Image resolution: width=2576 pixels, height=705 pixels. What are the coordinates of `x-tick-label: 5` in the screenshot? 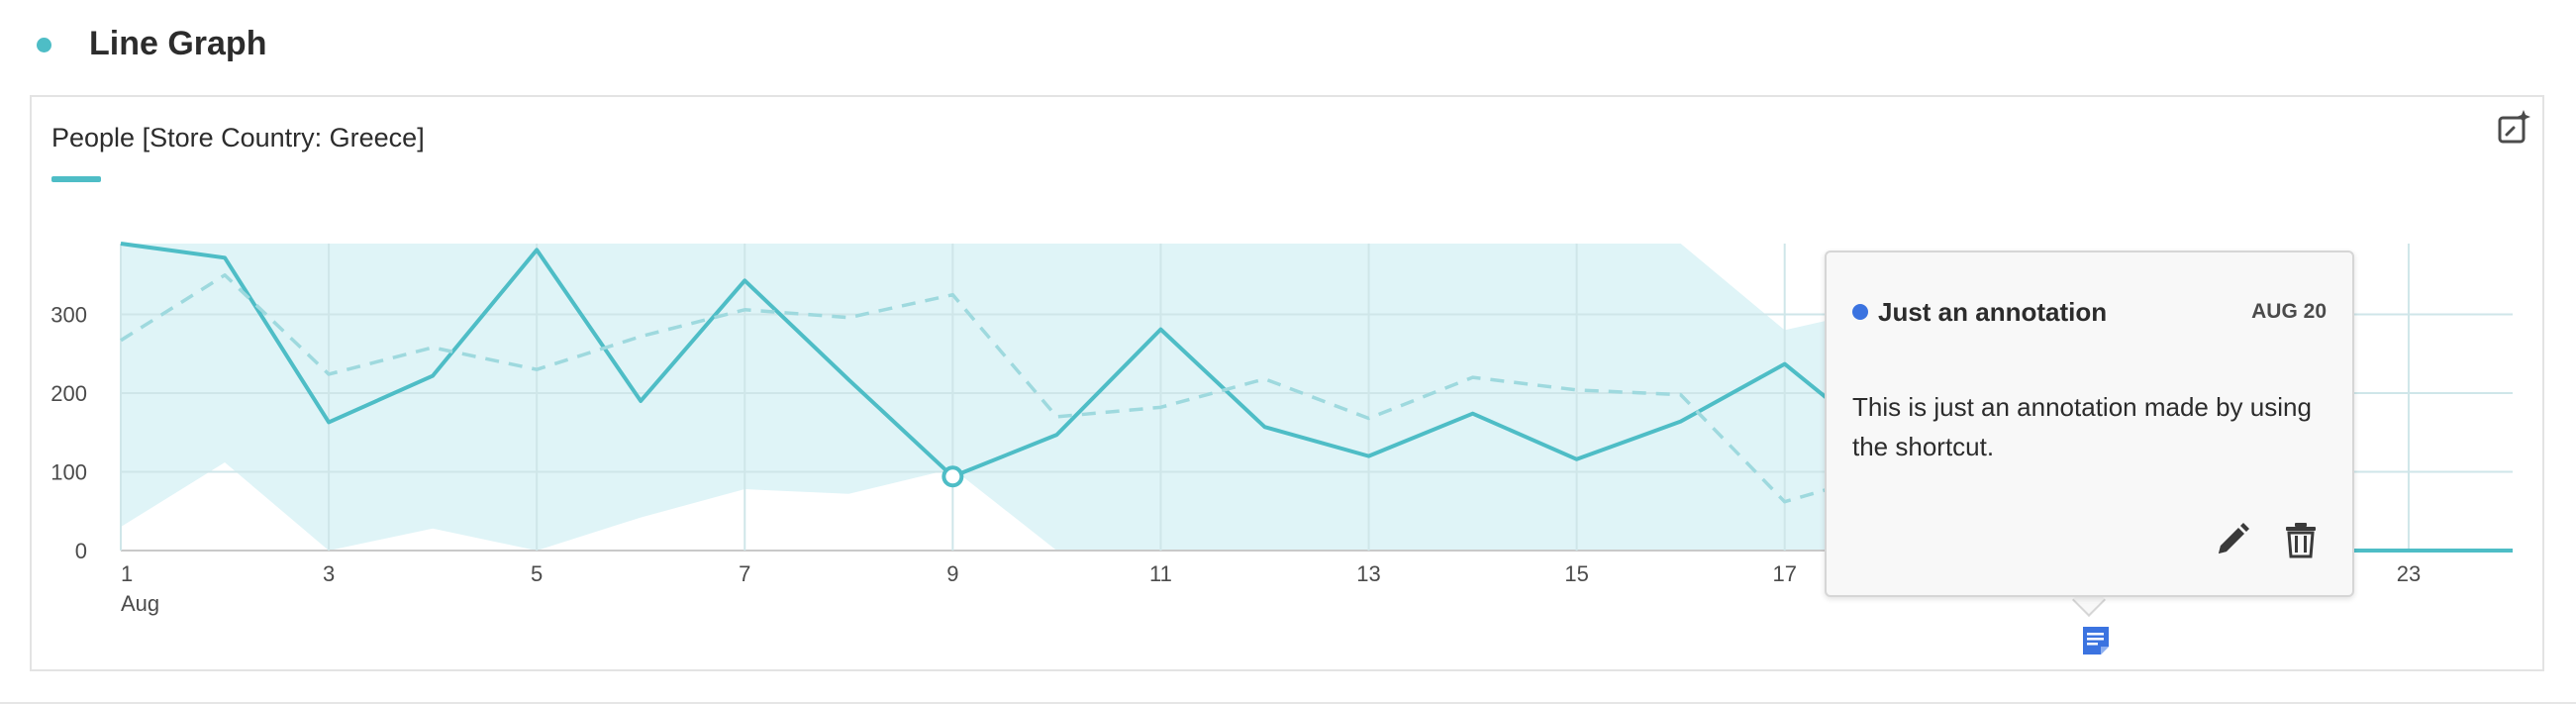 It's located at (537, 573).